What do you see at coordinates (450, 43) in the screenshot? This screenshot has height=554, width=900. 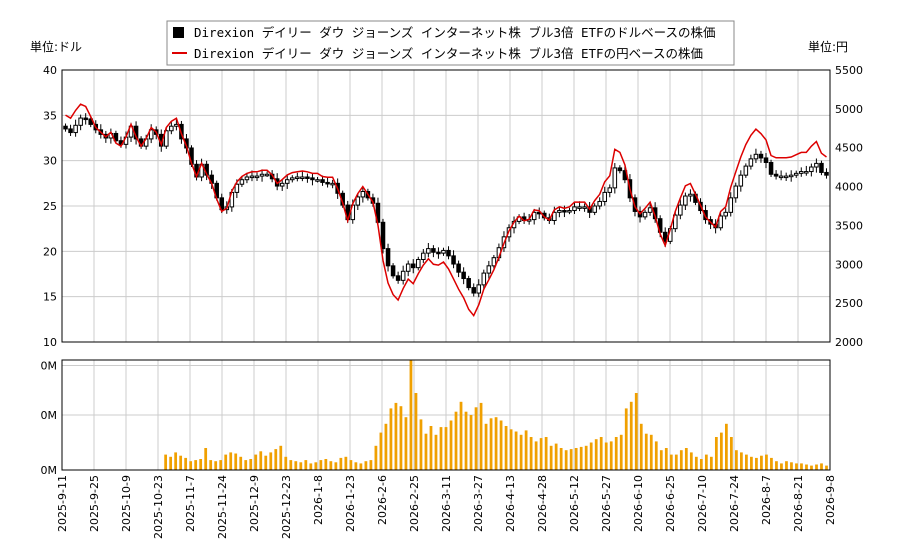 I see `legend-box` at bounding box center [450, 43].